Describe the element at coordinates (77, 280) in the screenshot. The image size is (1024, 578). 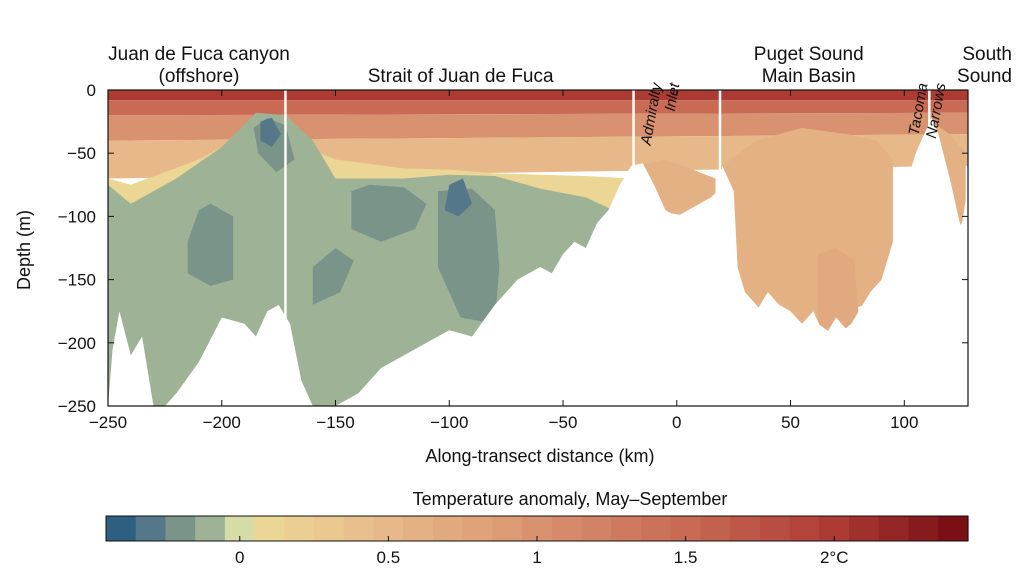
I see `y-tick-label: −150` at that location.